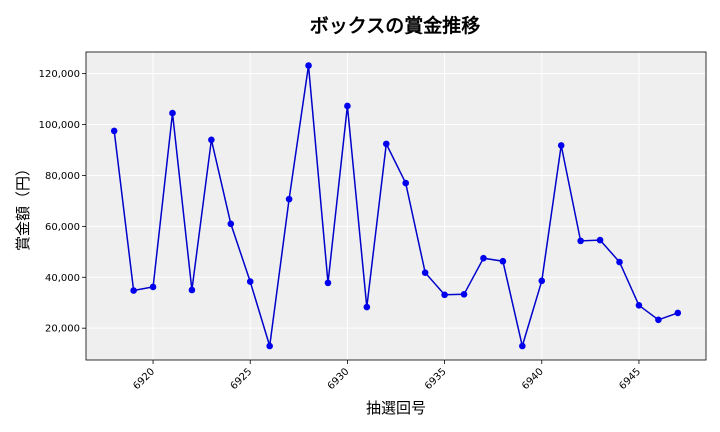 The image size is (720, 432). Describe the element at coordinates (144, 379) in the screenshot. I see `x-tick-label: 6920` at that location.